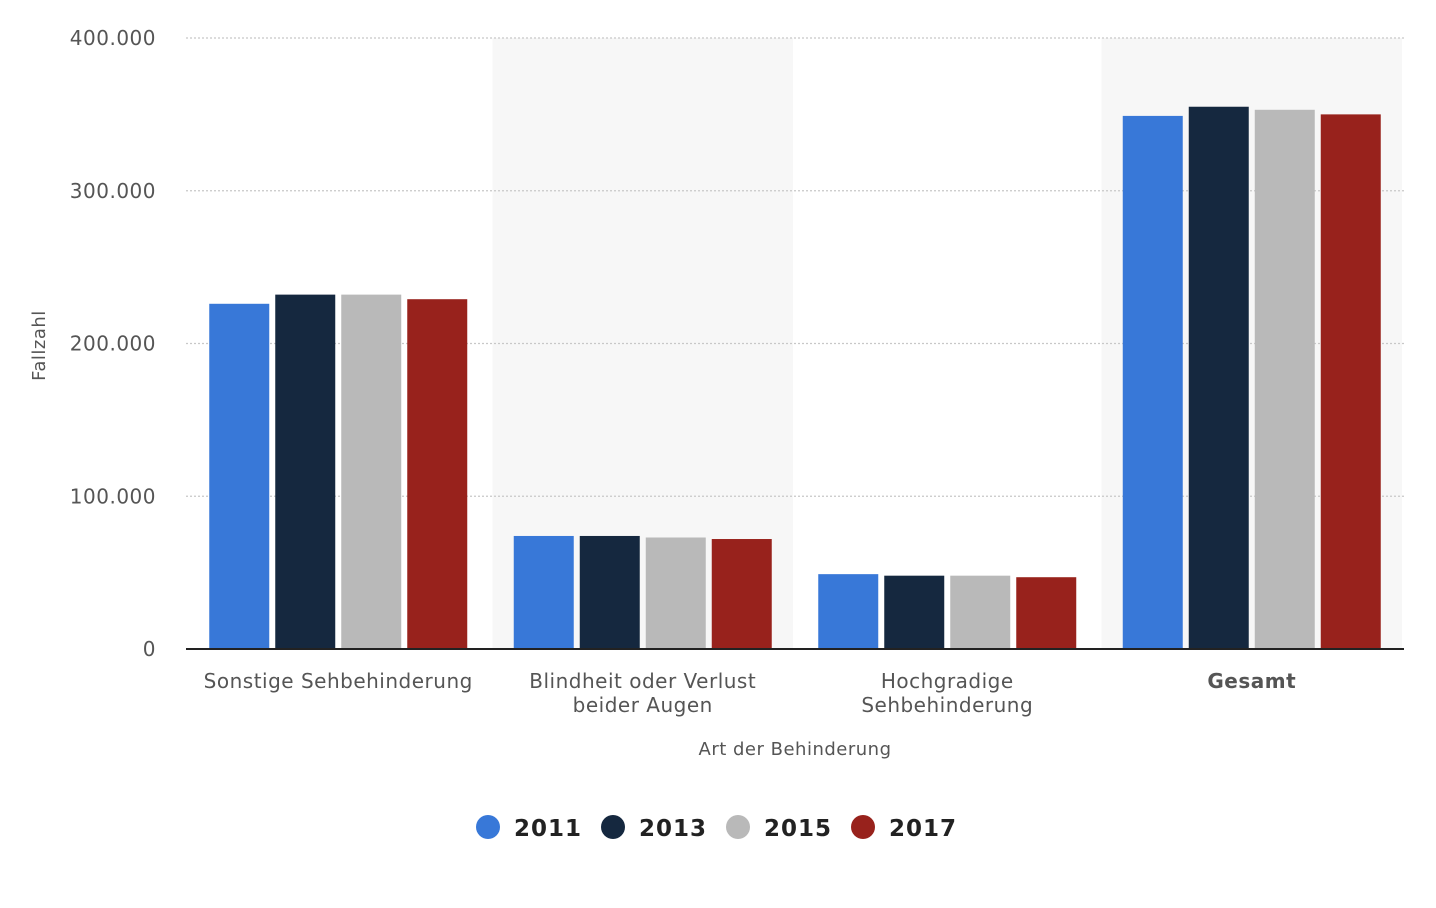 The width and height of the screenshot is (1436, 908). I want to click on y-tick-label: 300.000, so click(113, 191).